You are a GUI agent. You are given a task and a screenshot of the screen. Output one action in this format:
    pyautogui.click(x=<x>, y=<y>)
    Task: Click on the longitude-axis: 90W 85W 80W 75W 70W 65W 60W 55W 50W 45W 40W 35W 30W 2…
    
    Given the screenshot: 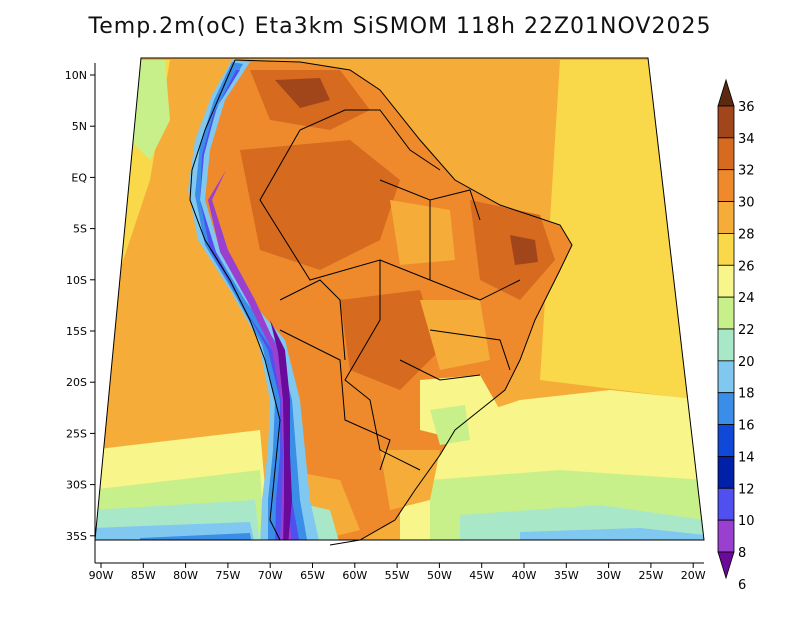 What is the action you would take?
    pyautogui.click(x=397, y=572)
    